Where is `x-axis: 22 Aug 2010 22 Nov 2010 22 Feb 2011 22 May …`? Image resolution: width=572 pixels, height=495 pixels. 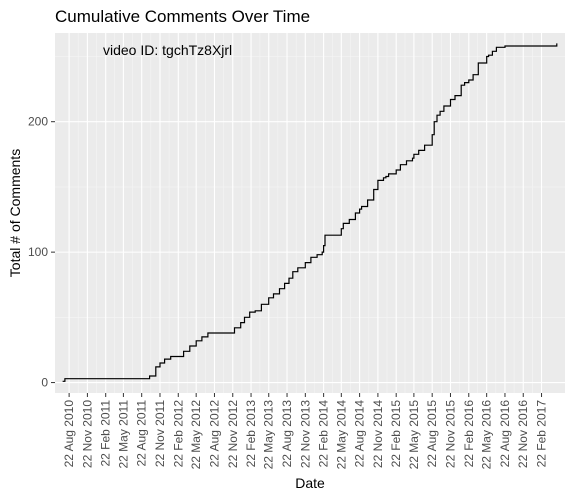 x-axis: 22 Aug 2010 22 Nov 2010 22 Feb 2011 22 May … is located at coordinates (305, 431).